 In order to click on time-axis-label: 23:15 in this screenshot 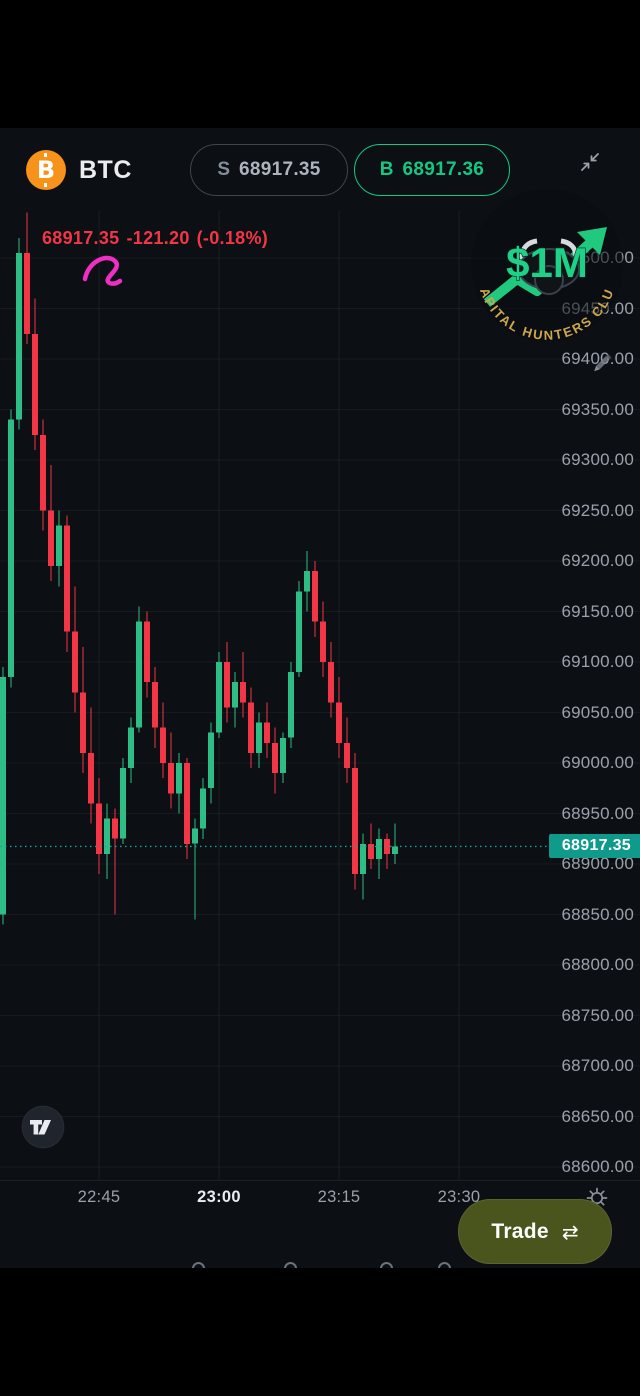, I will do `click(339, 1197)`.